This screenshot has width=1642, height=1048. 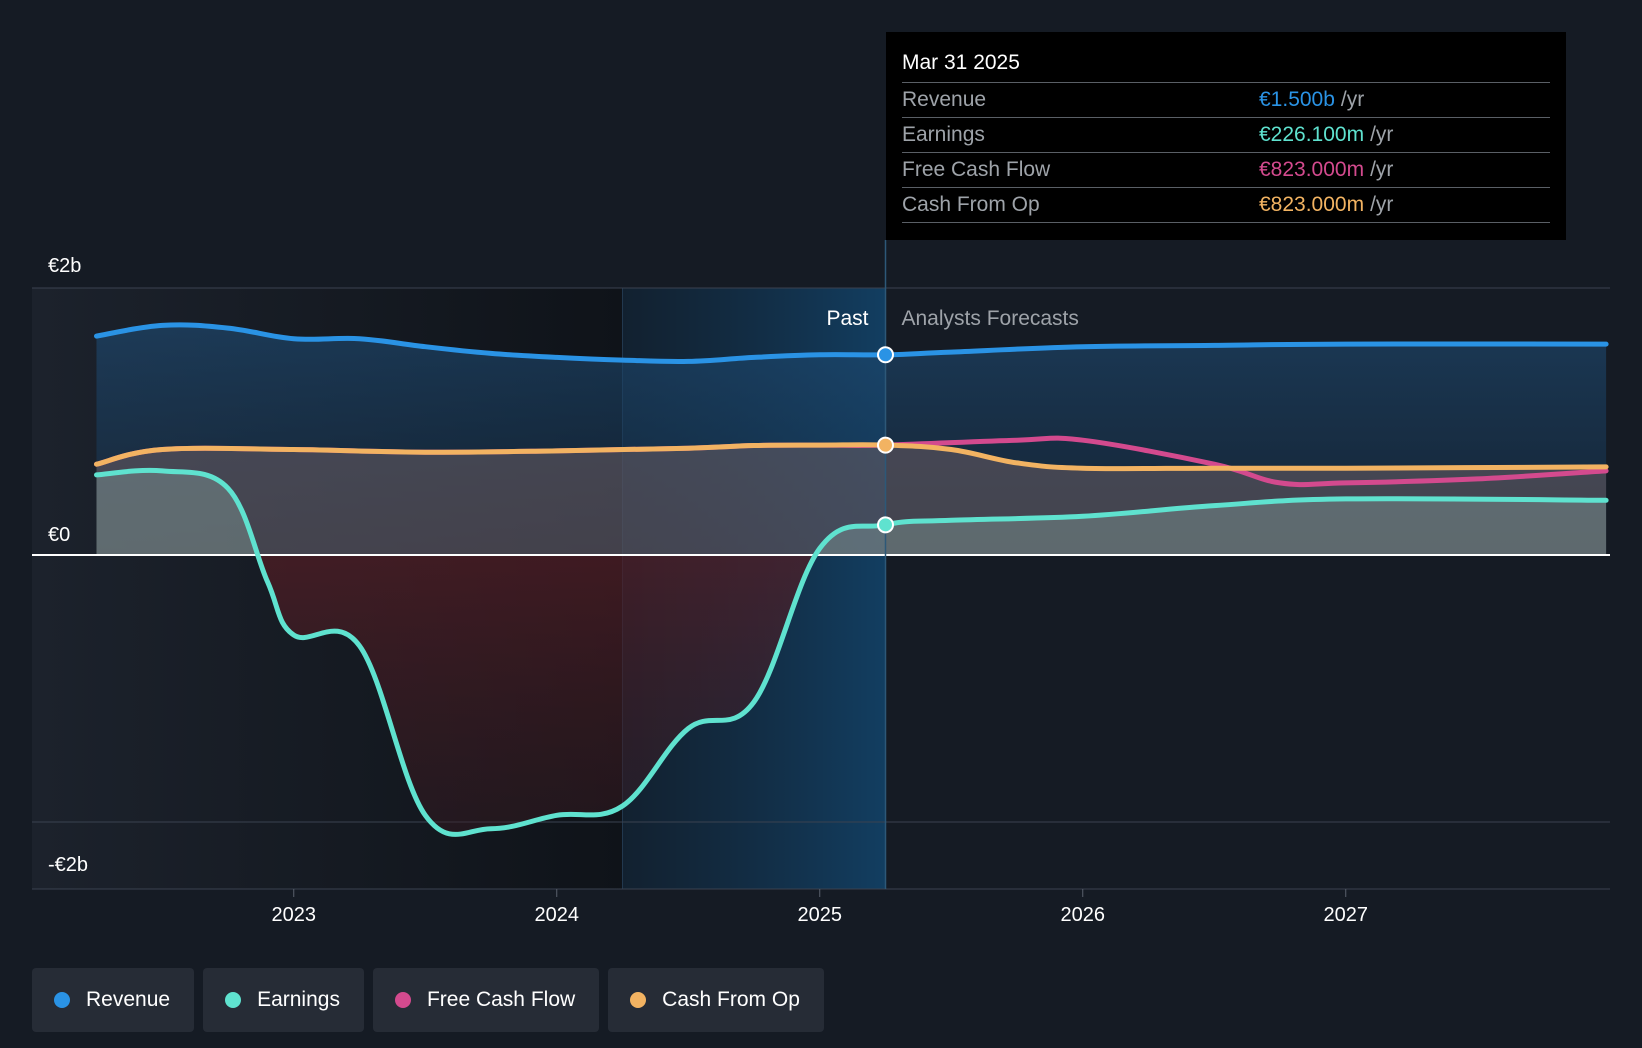 I want to click on tooltip-label: Revenue, so click(x=944, y=99).